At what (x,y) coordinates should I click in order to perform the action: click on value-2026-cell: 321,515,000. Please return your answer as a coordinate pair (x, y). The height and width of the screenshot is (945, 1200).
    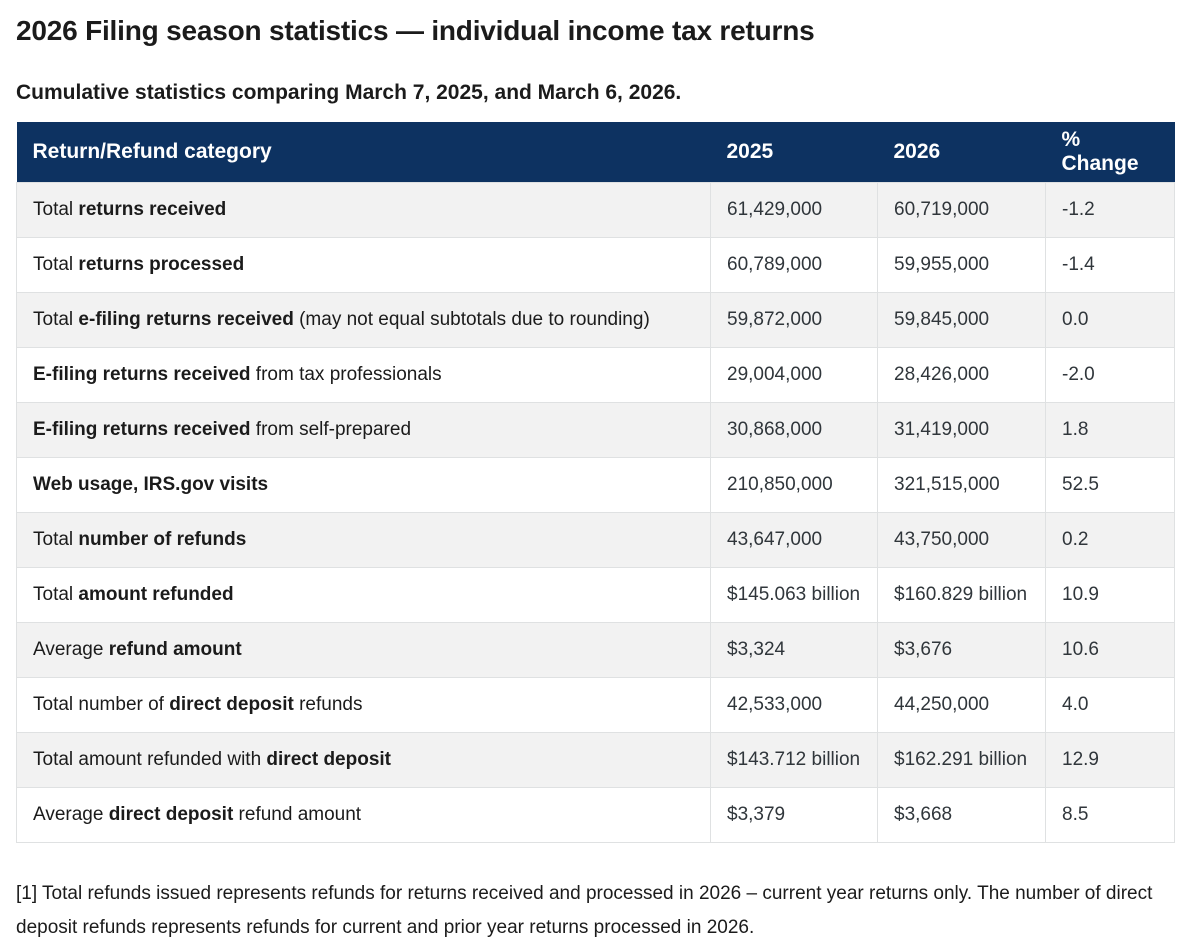
    Looking at the image, I should click on (961, 485).